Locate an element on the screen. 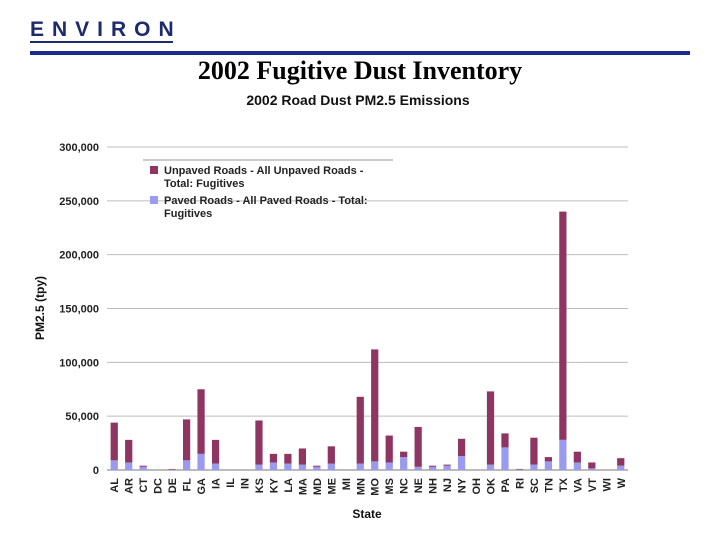  bar-paved-sc is located at coordinates (534, 467).